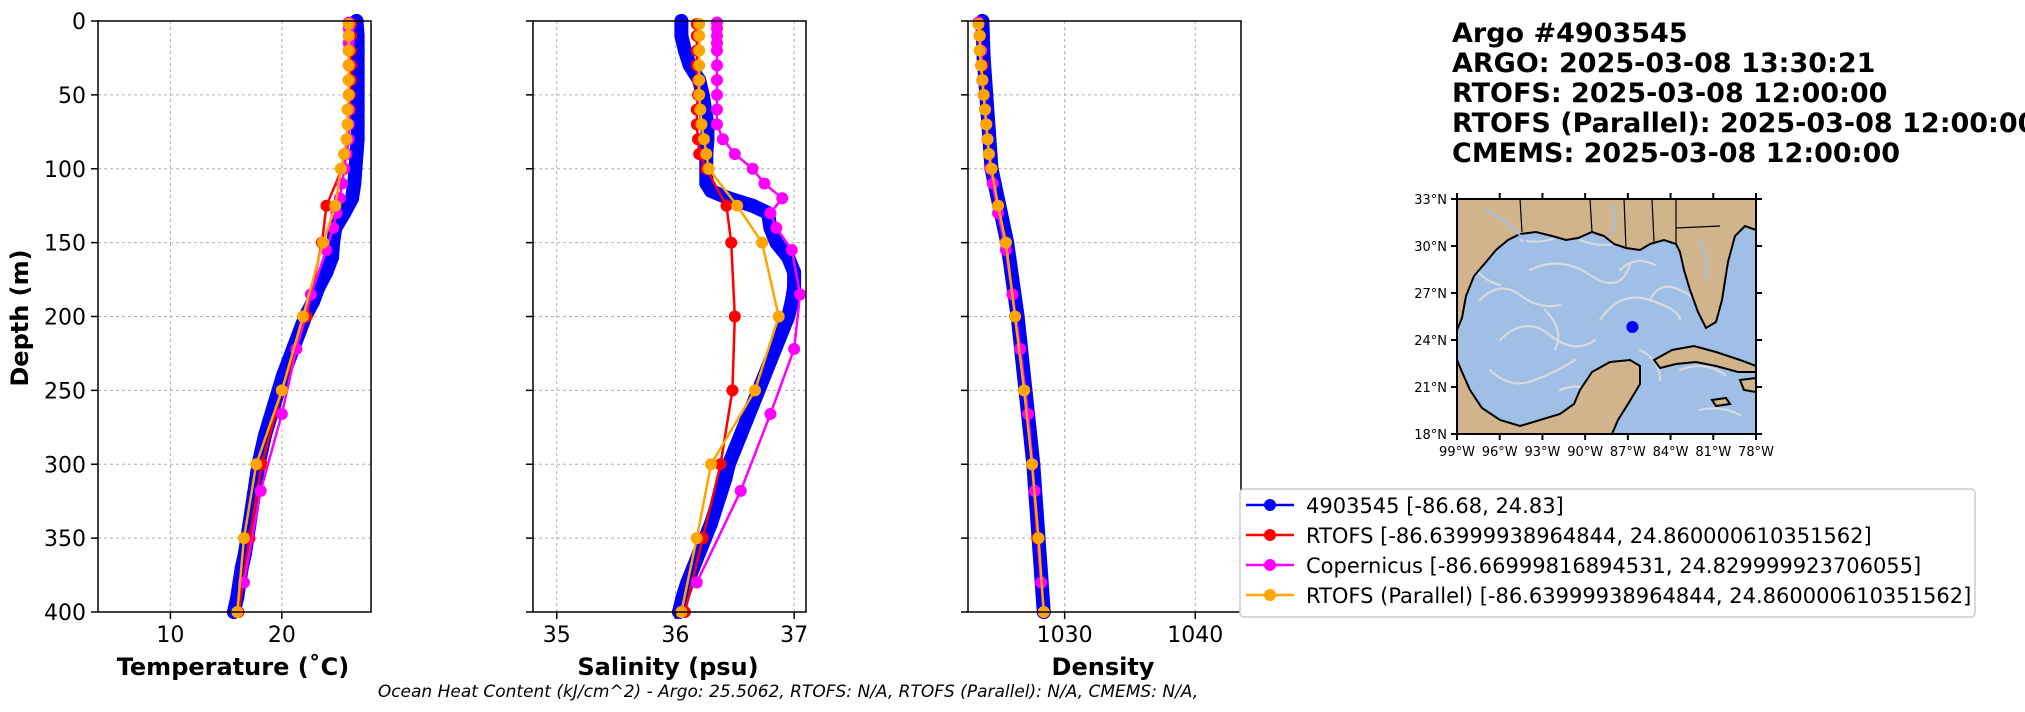 The image size is (2025, 712). Describe the element at coordinates (296, 302) in the screenshot. I see `temperature-series-line-copernicus` at that location.